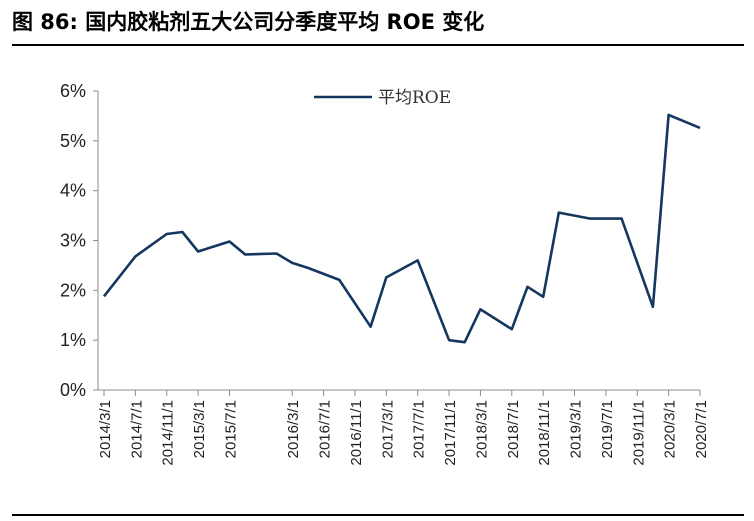 The height and width of the screenshot is (521, 754). What do you see at coordinates (638, 433) in the screenshot?
I see `x-tick-label: 2019/11/1` at bounding box center [638, 433].